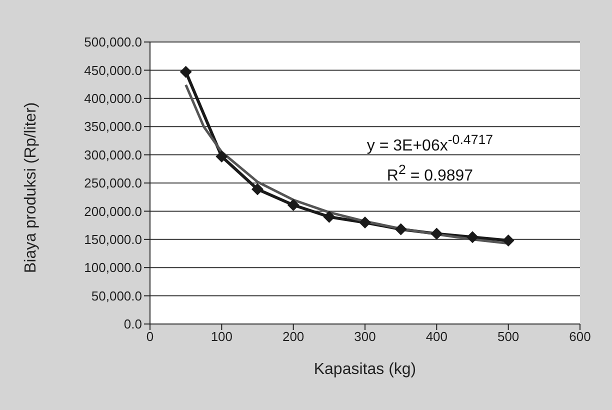  Describe the element at coordinates (116, 296) in the screenshot. I see `y-tick-label: 50,000.0` at that location.